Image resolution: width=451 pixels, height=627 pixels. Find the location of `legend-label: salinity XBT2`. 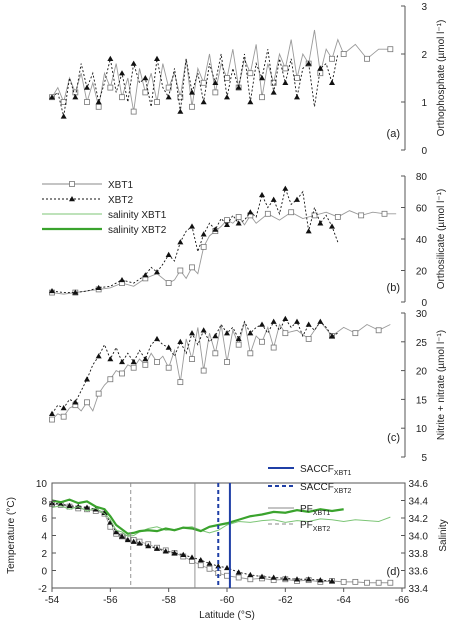

legend-label: salinity XBT2 is located at coordinates (137, 230).